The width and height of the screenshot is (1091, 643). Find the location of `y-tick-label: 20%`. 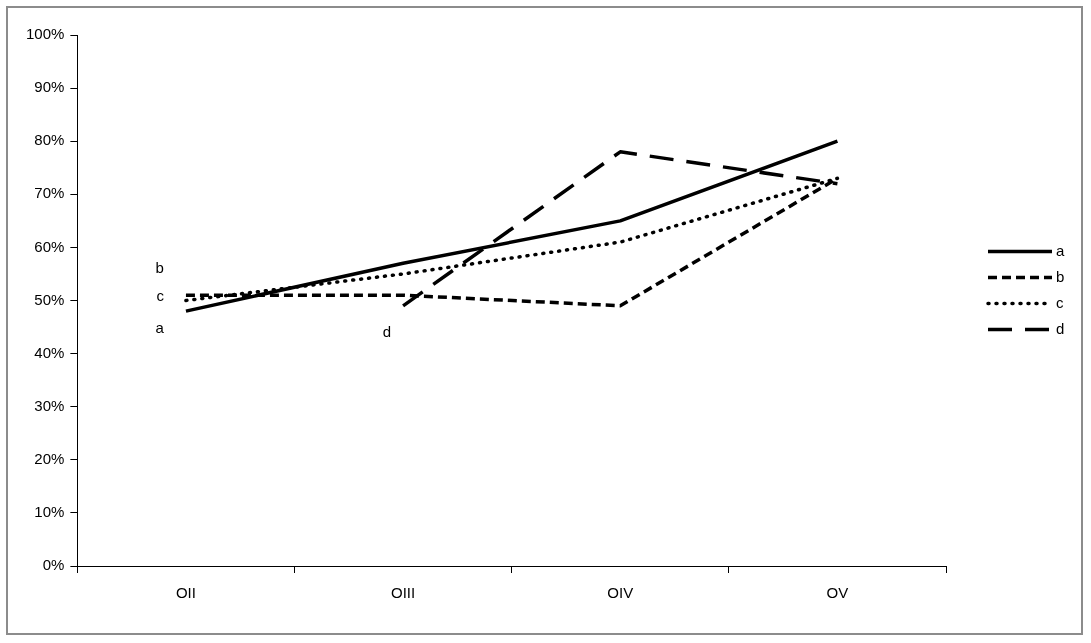

y-tick-label: 20% is located at coordinates (49, 458).